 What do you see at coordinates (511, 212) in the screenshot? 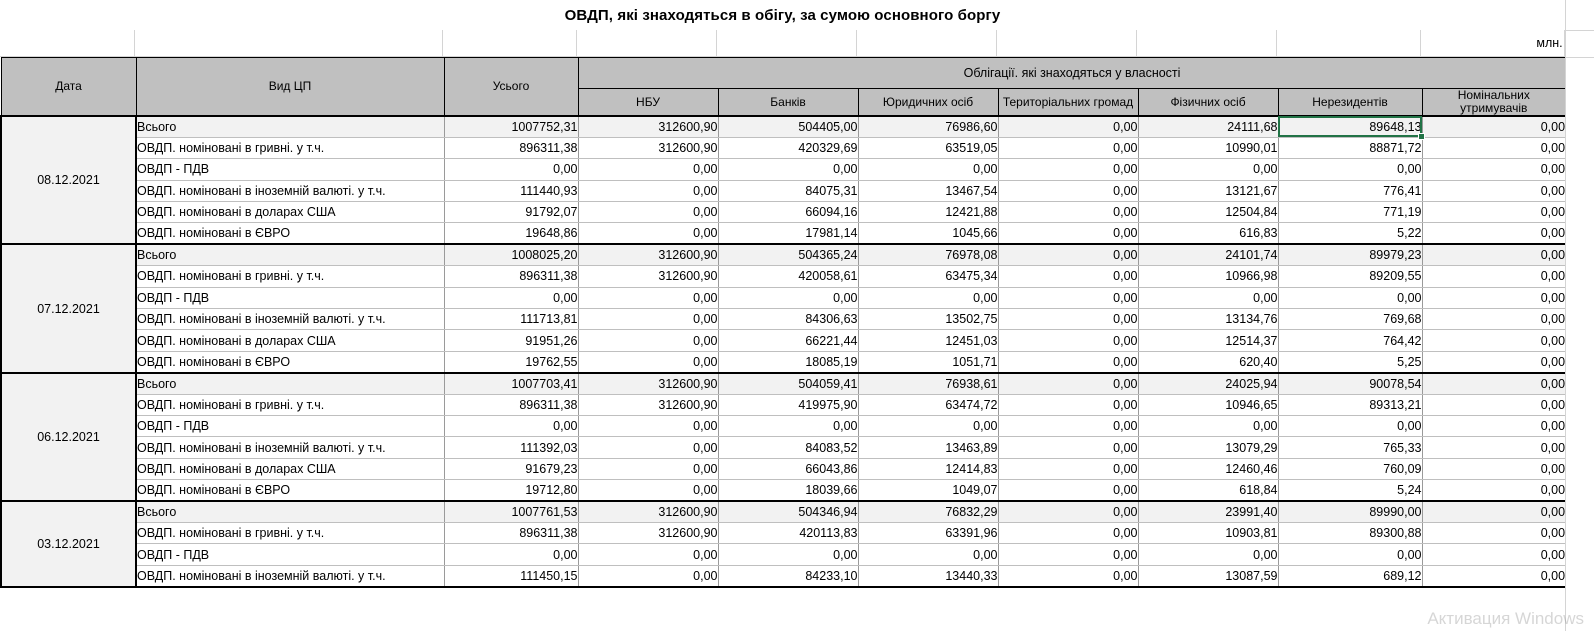
I see `value-cell-total: 91792,07` at bounding box center [511, 212].